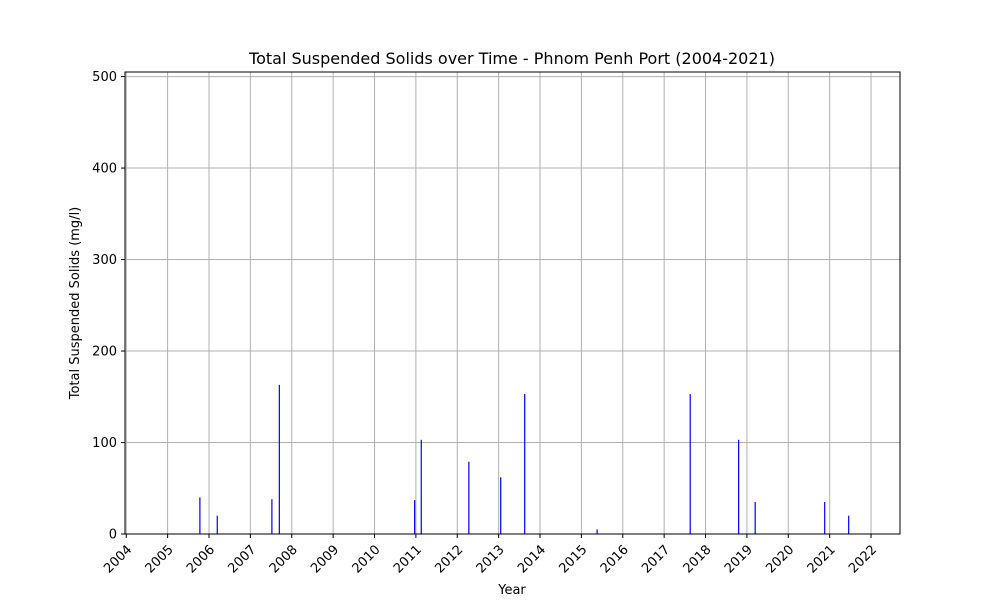 The image size is (1000, 600). What do you see at coordinates (104, 443) in the screenshot?
I see `y-tick-label: 100` at bounding box center [104, 443].